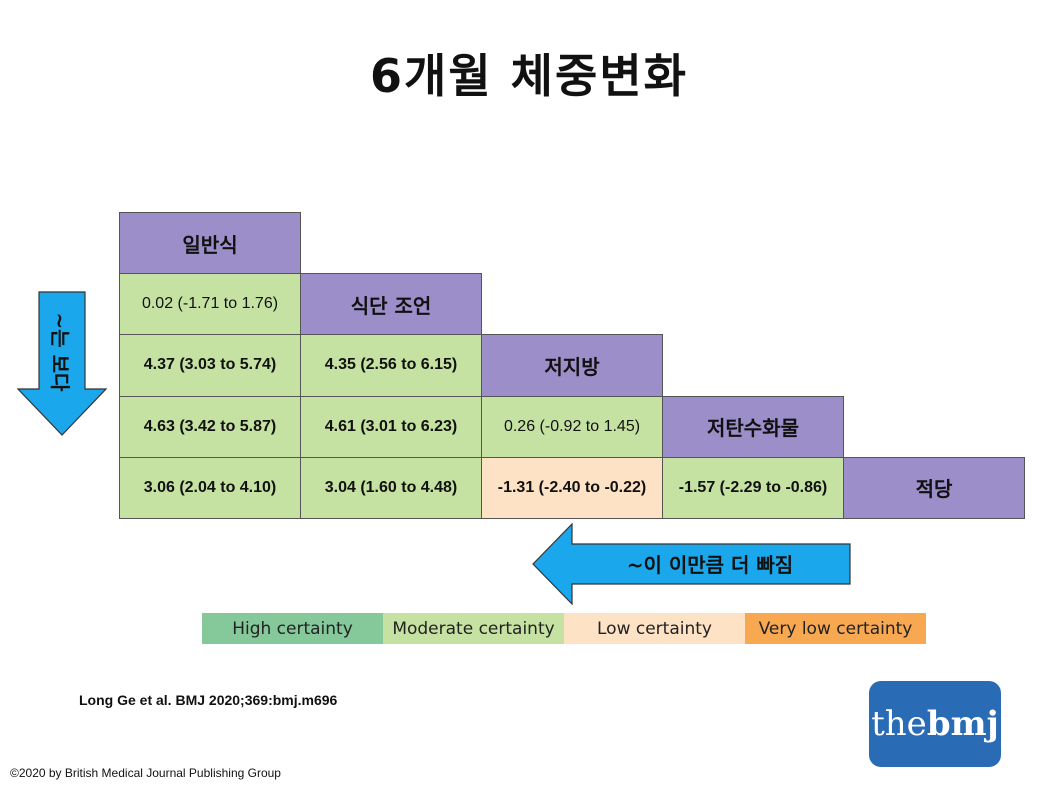  What do you see at coordinates (60, 352) in the screenshot?
I see `down-arrow-label: ~는 보다` at bounding box center [60, 352].